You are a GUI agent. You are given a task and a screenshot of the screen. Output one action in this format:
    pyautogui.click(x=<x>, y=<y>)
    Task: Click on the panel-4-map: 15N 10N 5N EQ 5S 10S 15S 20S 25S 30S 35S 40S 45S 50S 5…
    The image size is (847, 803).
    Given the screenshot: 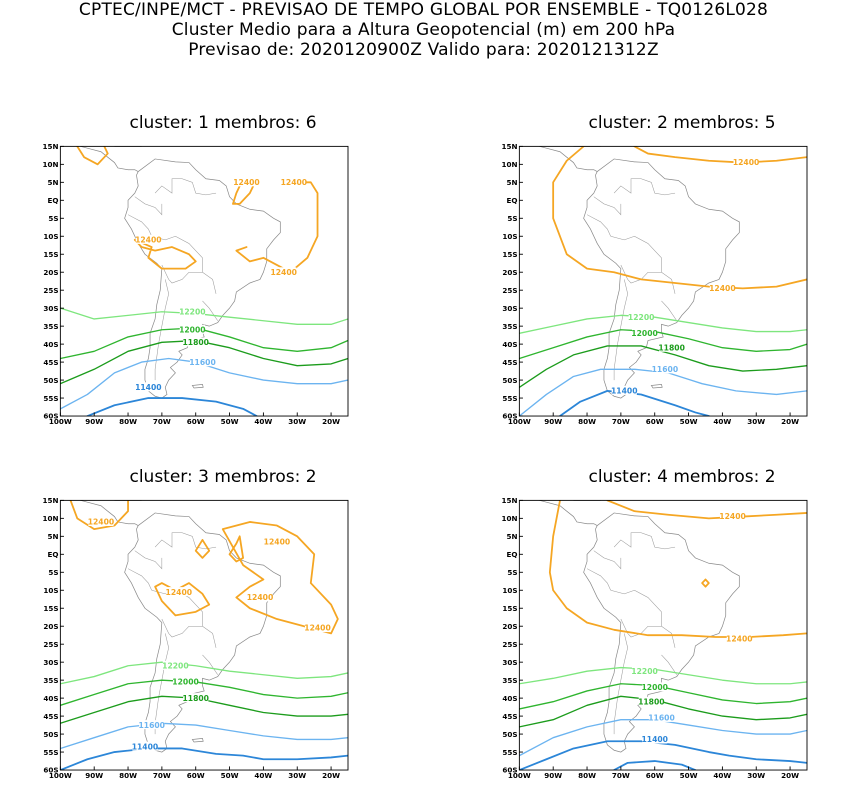 What is the action you would take?
    pyautogui.click(x=655, y=638)
    